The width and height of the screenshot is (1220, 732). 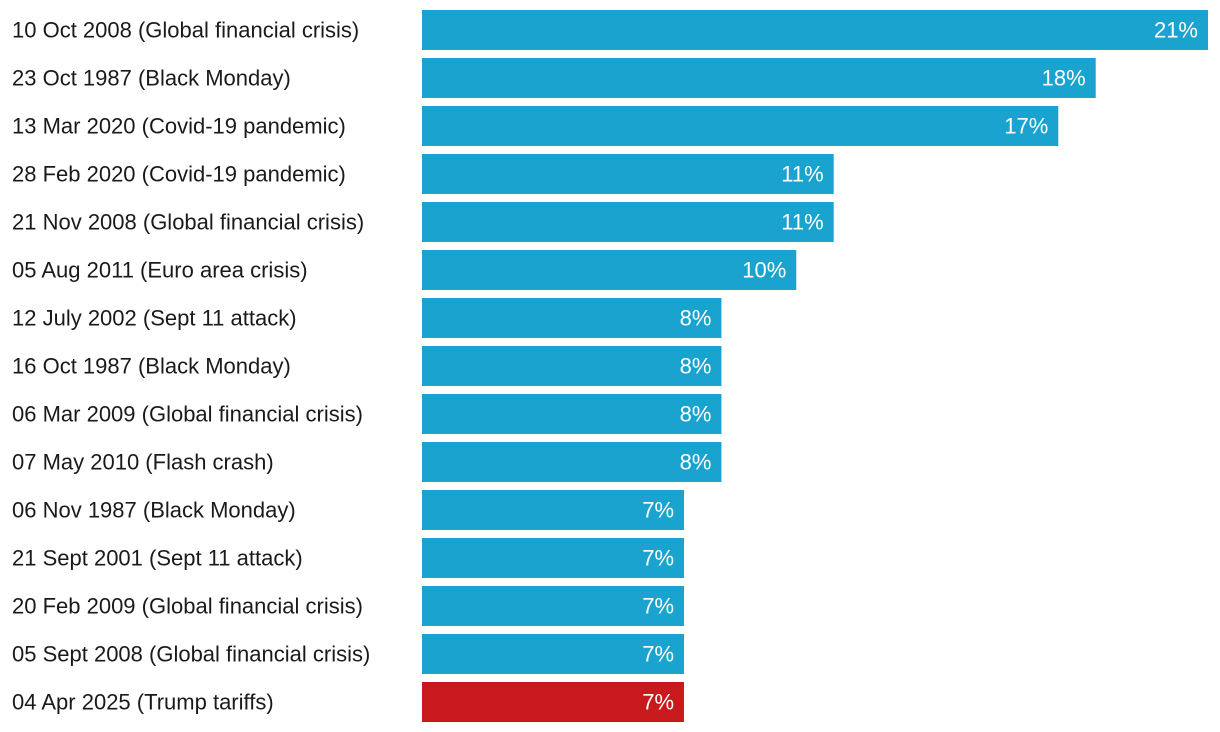 What do you see at coordinates (151, 366) in the screenshot?
I see `category-label: 16 Oct 1987 (Black Monday)` at bounding box center [151, 366].